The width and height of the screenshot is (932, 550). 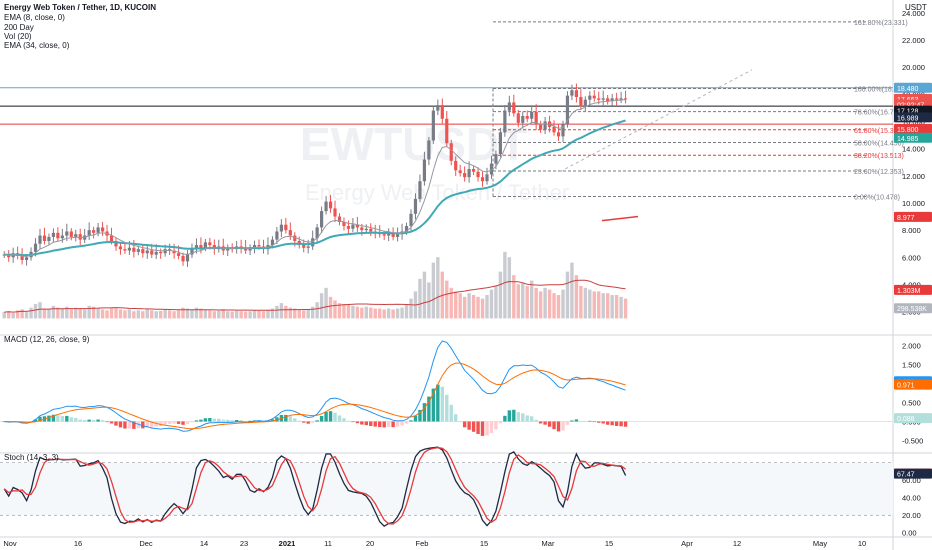 What do you see at coordinates (146, 543) in the screenshot?
I see `x-tick-2: Dec` at bounding box center [146, 543].